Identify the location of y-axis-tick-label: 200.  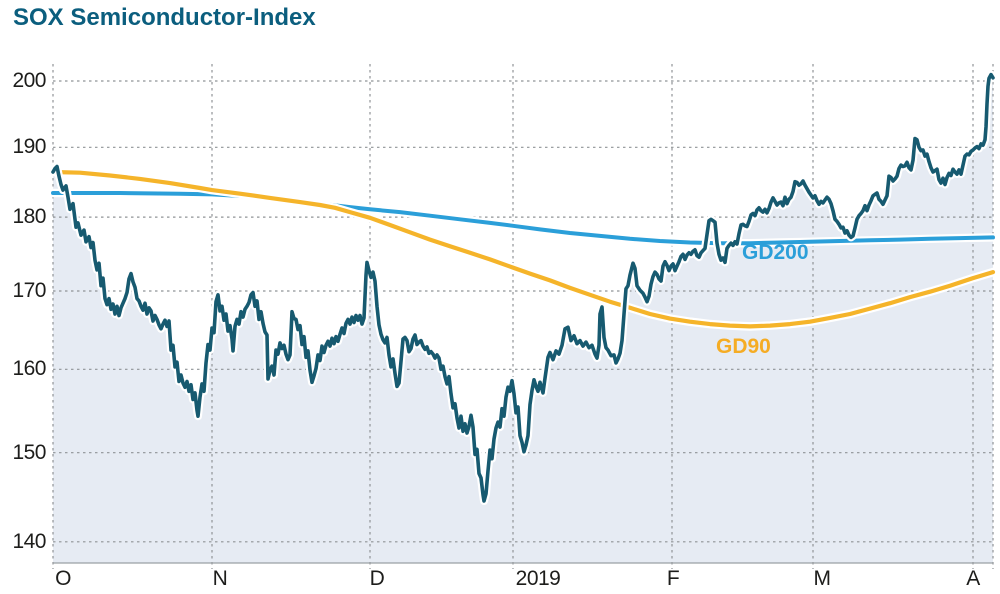
(29, 80).